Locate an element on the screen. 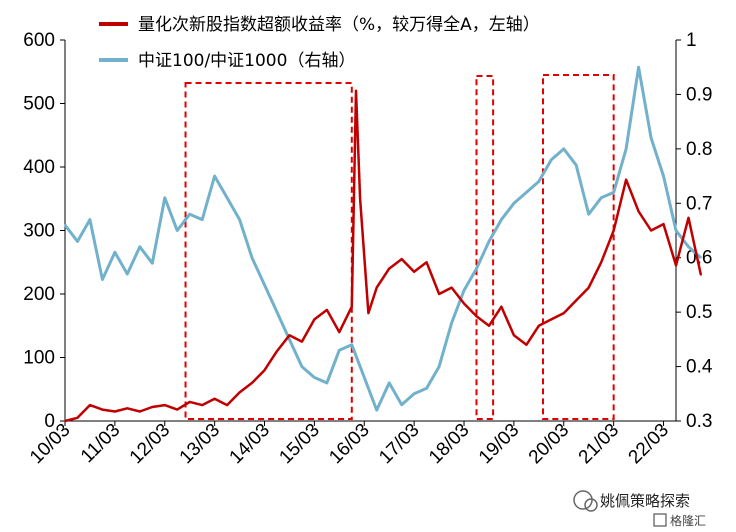 Image resolution: width=736 pixels, height=532 pixels. x-tick-label: 16/03 is located at coordinates (349, 444).